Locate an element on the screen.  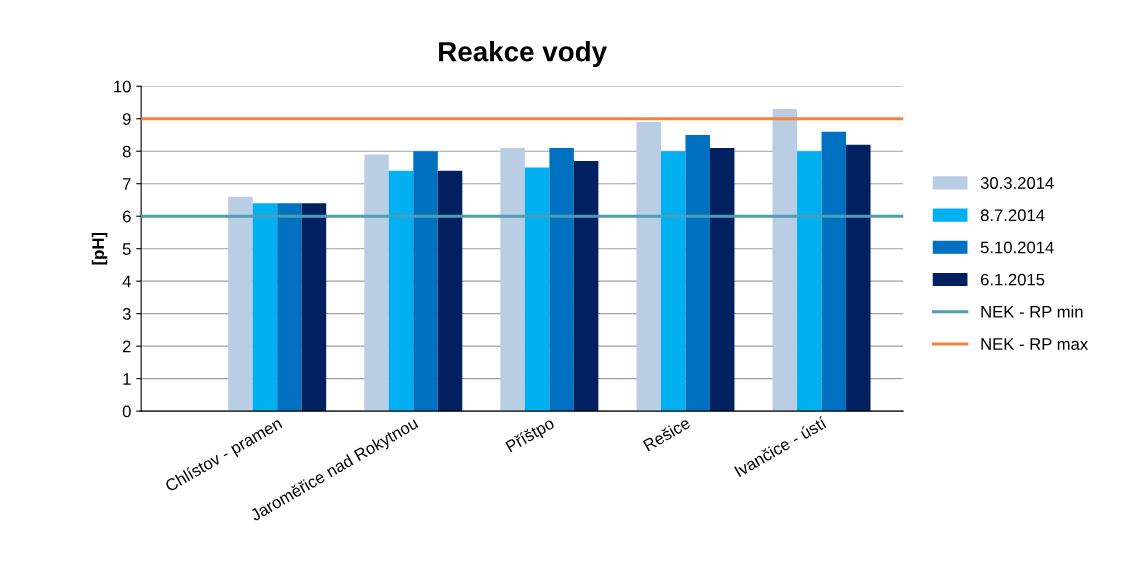
y-axis-title: [pH] is located at coordinates (99, 248).